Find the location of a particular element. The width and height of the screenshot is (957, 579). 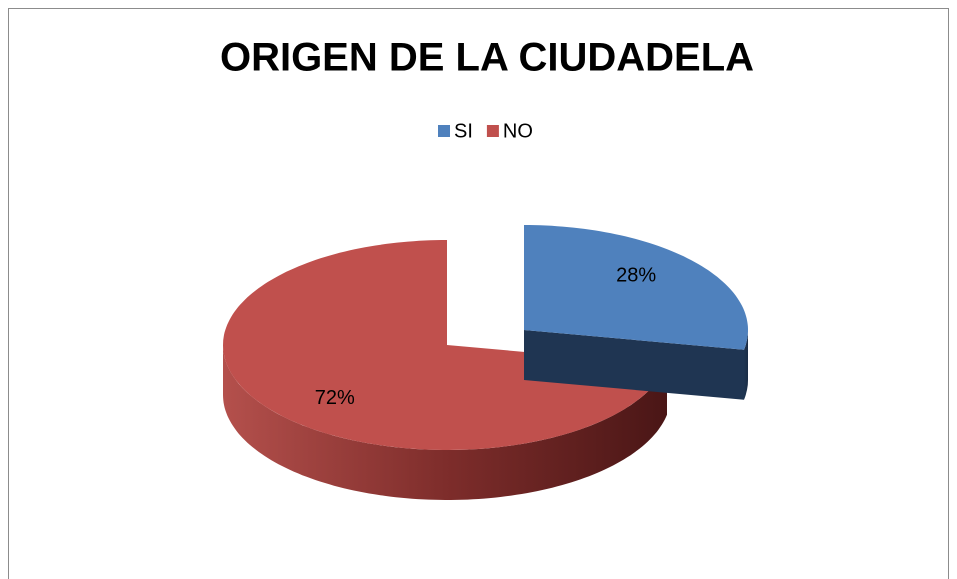

chart-title: ORIGEN DE LA CIUDADELA is located at coordinates (487, 58).